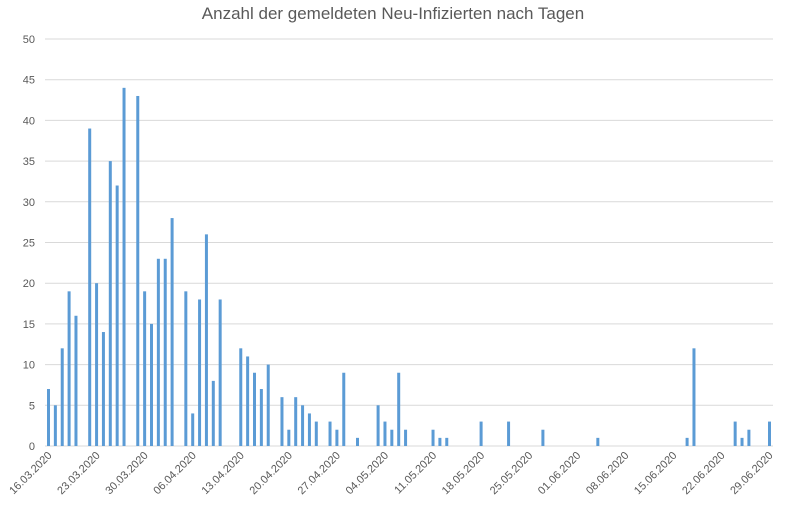 Image resolution: width=786 pixels, height=531 pixels. Describe the element at coordinates (703, 473) in the screenshot. I see `x-tick-label: 22.06.2020` at that location.